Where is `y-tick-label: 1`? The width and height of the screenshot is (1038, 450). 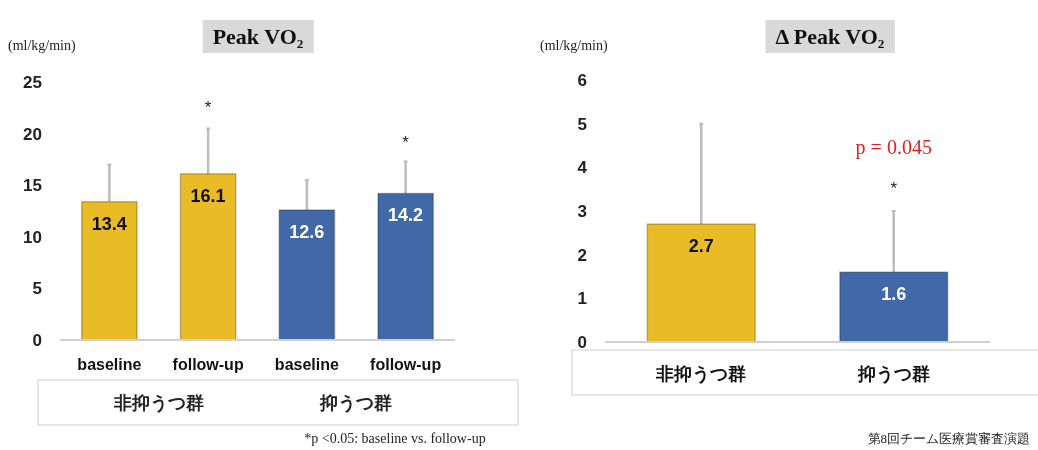
y-tick-label: 1 is located at coordinates (582, 299).